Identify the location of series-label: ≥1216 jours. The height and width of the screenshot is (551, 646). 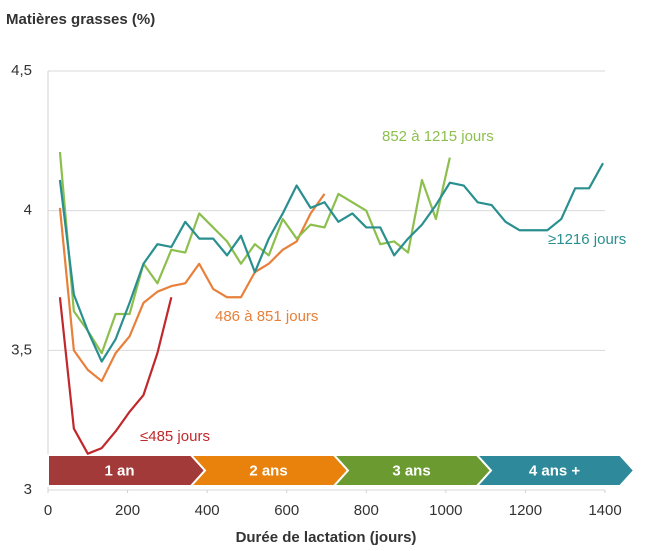
(587, 239).